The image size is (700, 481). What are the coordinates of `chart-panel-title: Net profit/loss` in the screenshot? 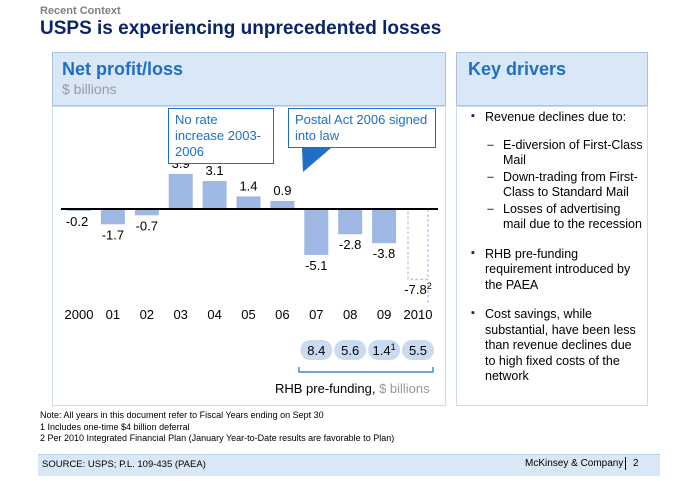 It's located at (123, 69).